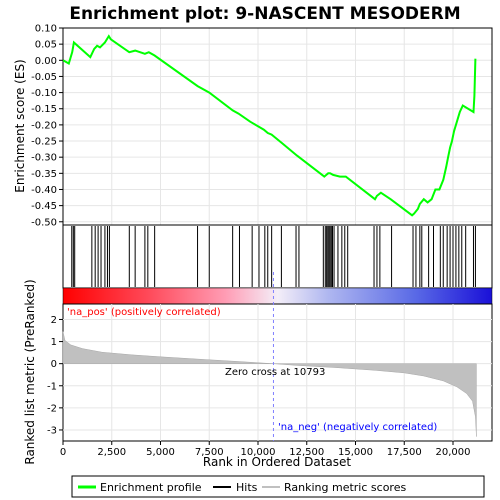  What do you see at coordinates (44, 206) in the screenshot?
I see `es-tick-label: -0.45` at bounding box center [44, 206].